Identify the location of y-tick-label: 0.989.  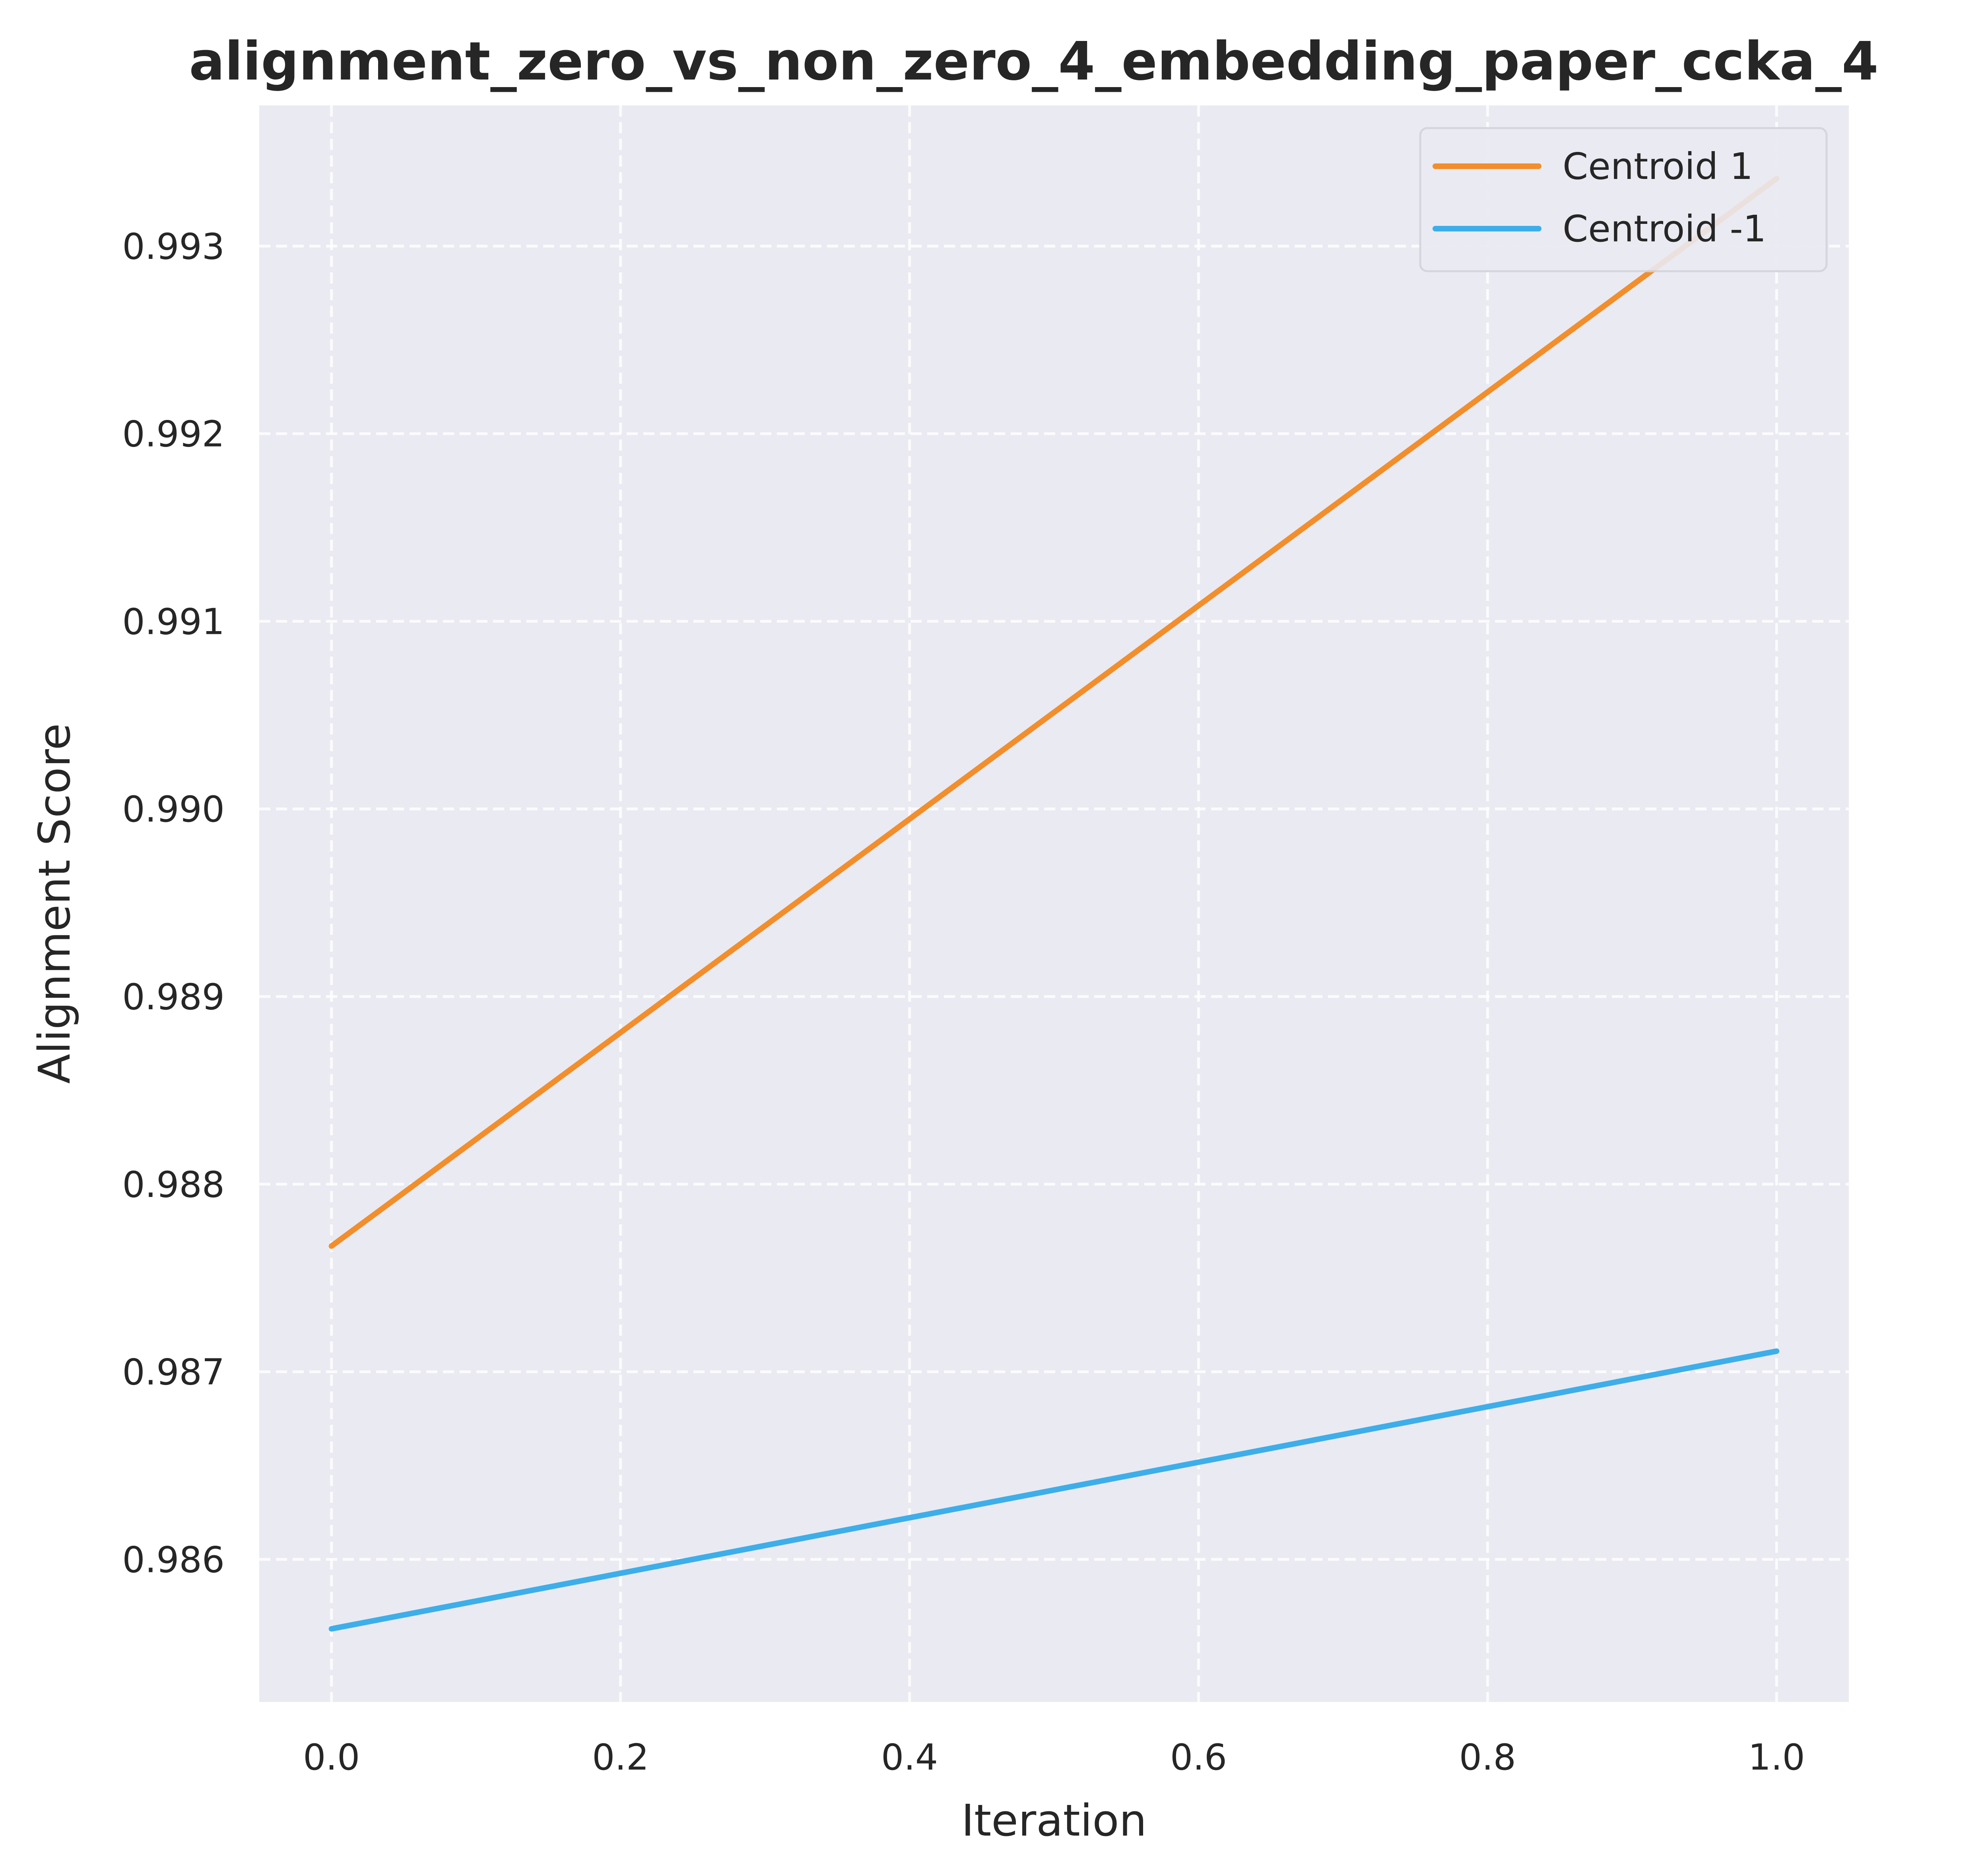
(173, 997).